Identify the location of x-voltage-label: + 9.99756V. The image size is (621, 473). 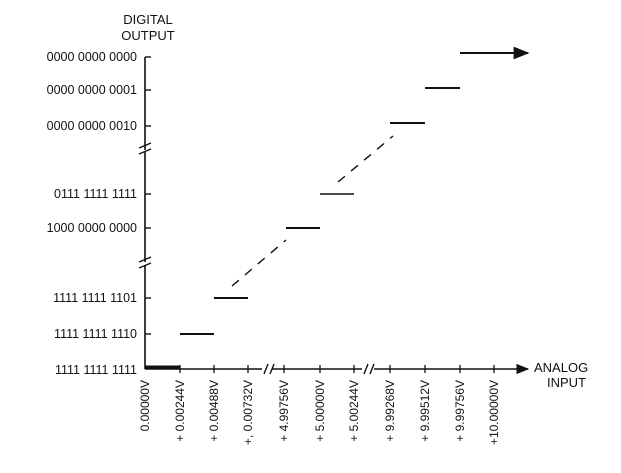
(460, 411).